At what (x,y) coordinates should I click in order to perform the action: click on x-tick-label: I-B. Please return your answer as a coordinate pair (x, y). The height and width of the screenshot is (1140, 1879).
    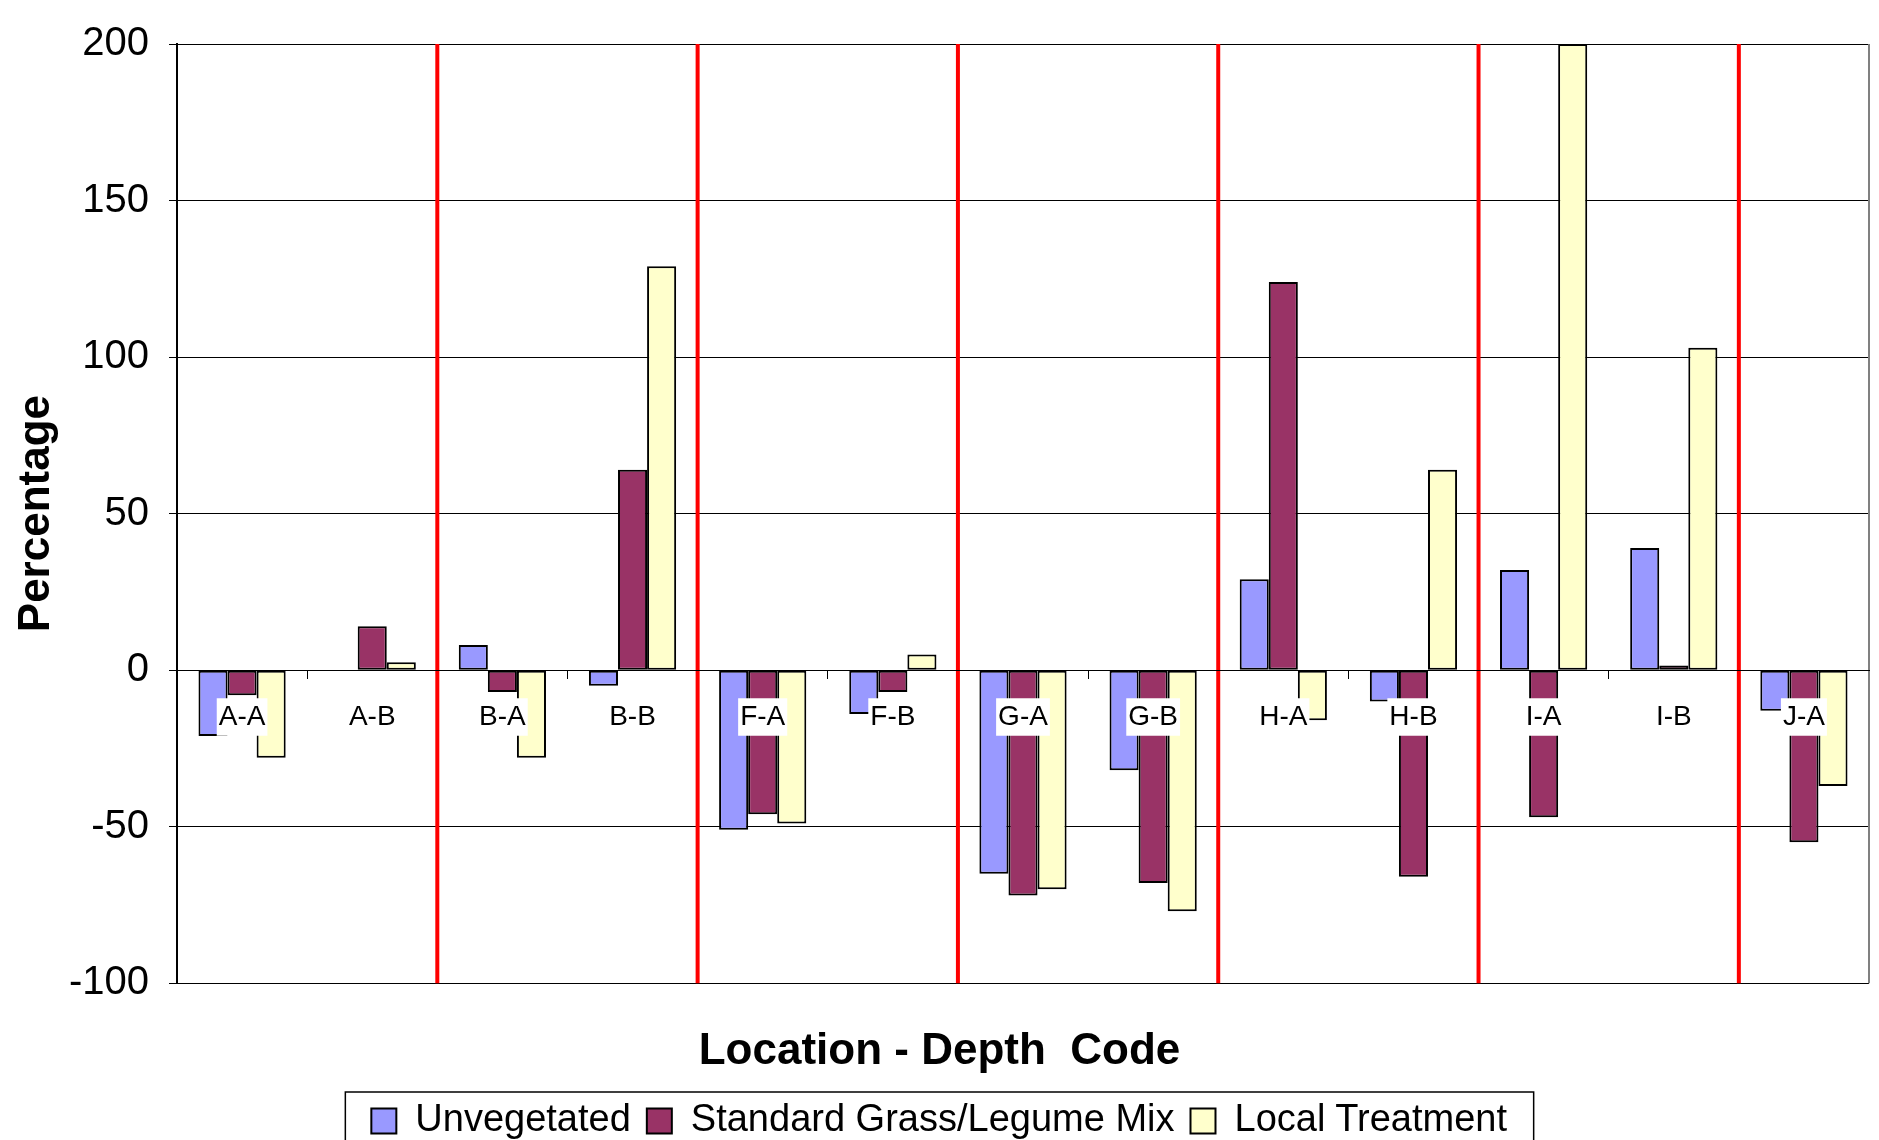
    Looking at the image, I should click on (1673, 715).